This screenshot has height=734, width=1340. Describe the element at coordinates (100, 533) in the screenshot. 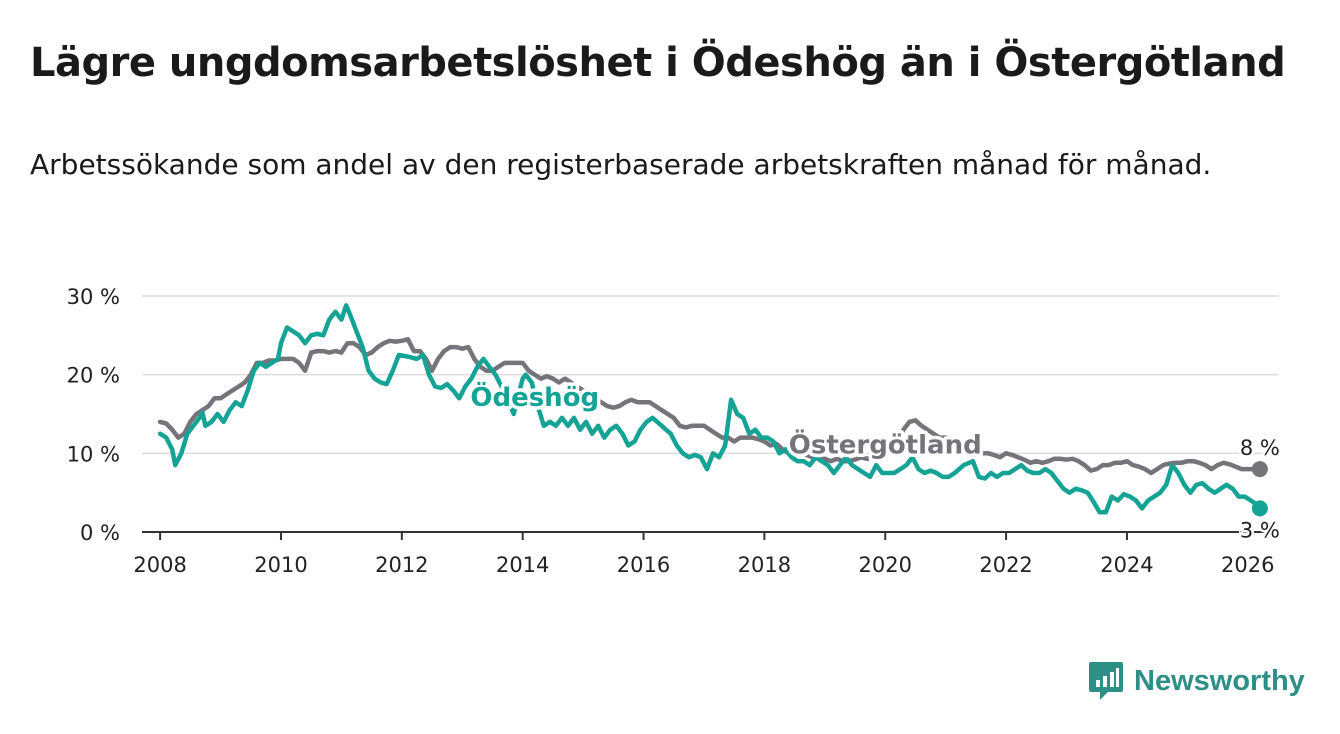

I see `y-tick-label: 0 %` at that location.